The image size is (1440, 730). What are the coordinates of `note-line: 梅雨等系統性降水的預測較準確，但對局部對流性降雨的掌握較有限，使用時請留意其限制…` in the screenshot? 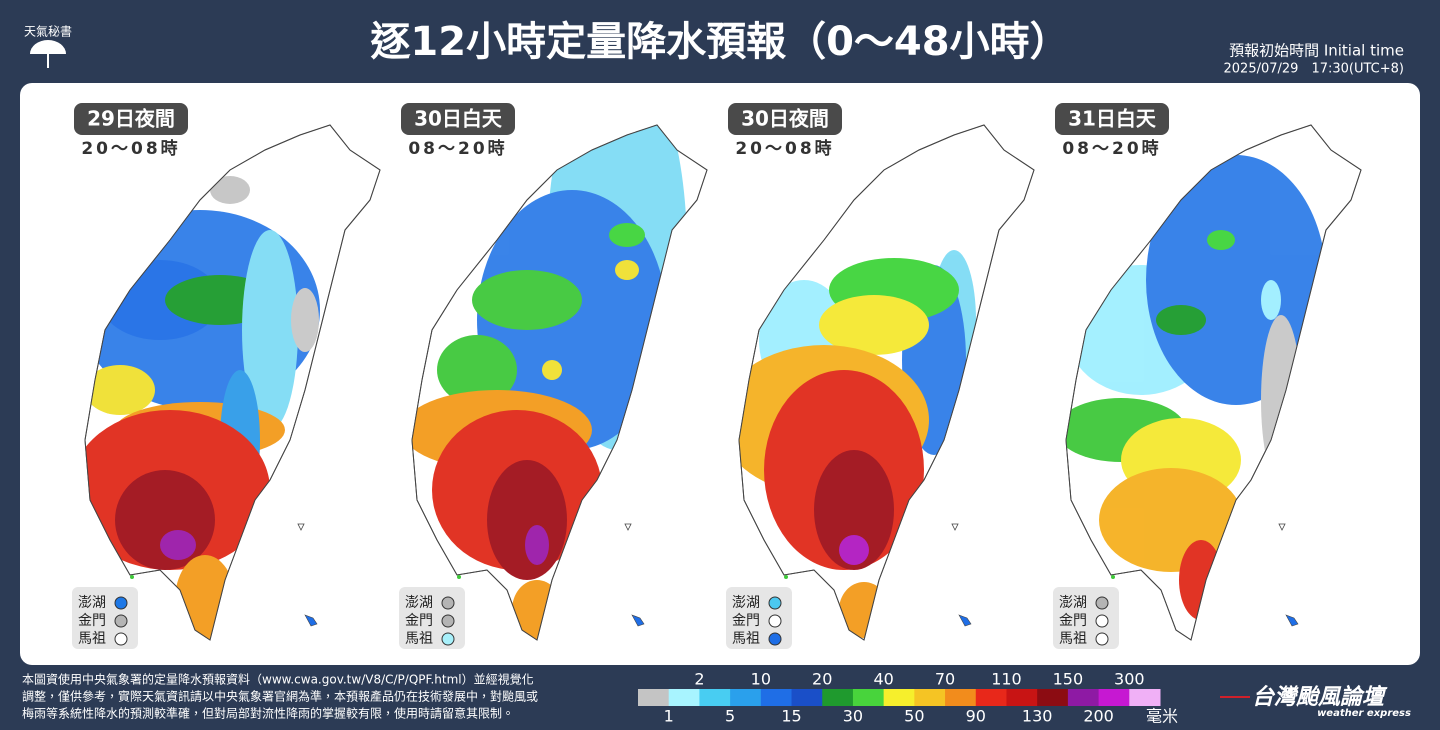 It's located at (268, 713).